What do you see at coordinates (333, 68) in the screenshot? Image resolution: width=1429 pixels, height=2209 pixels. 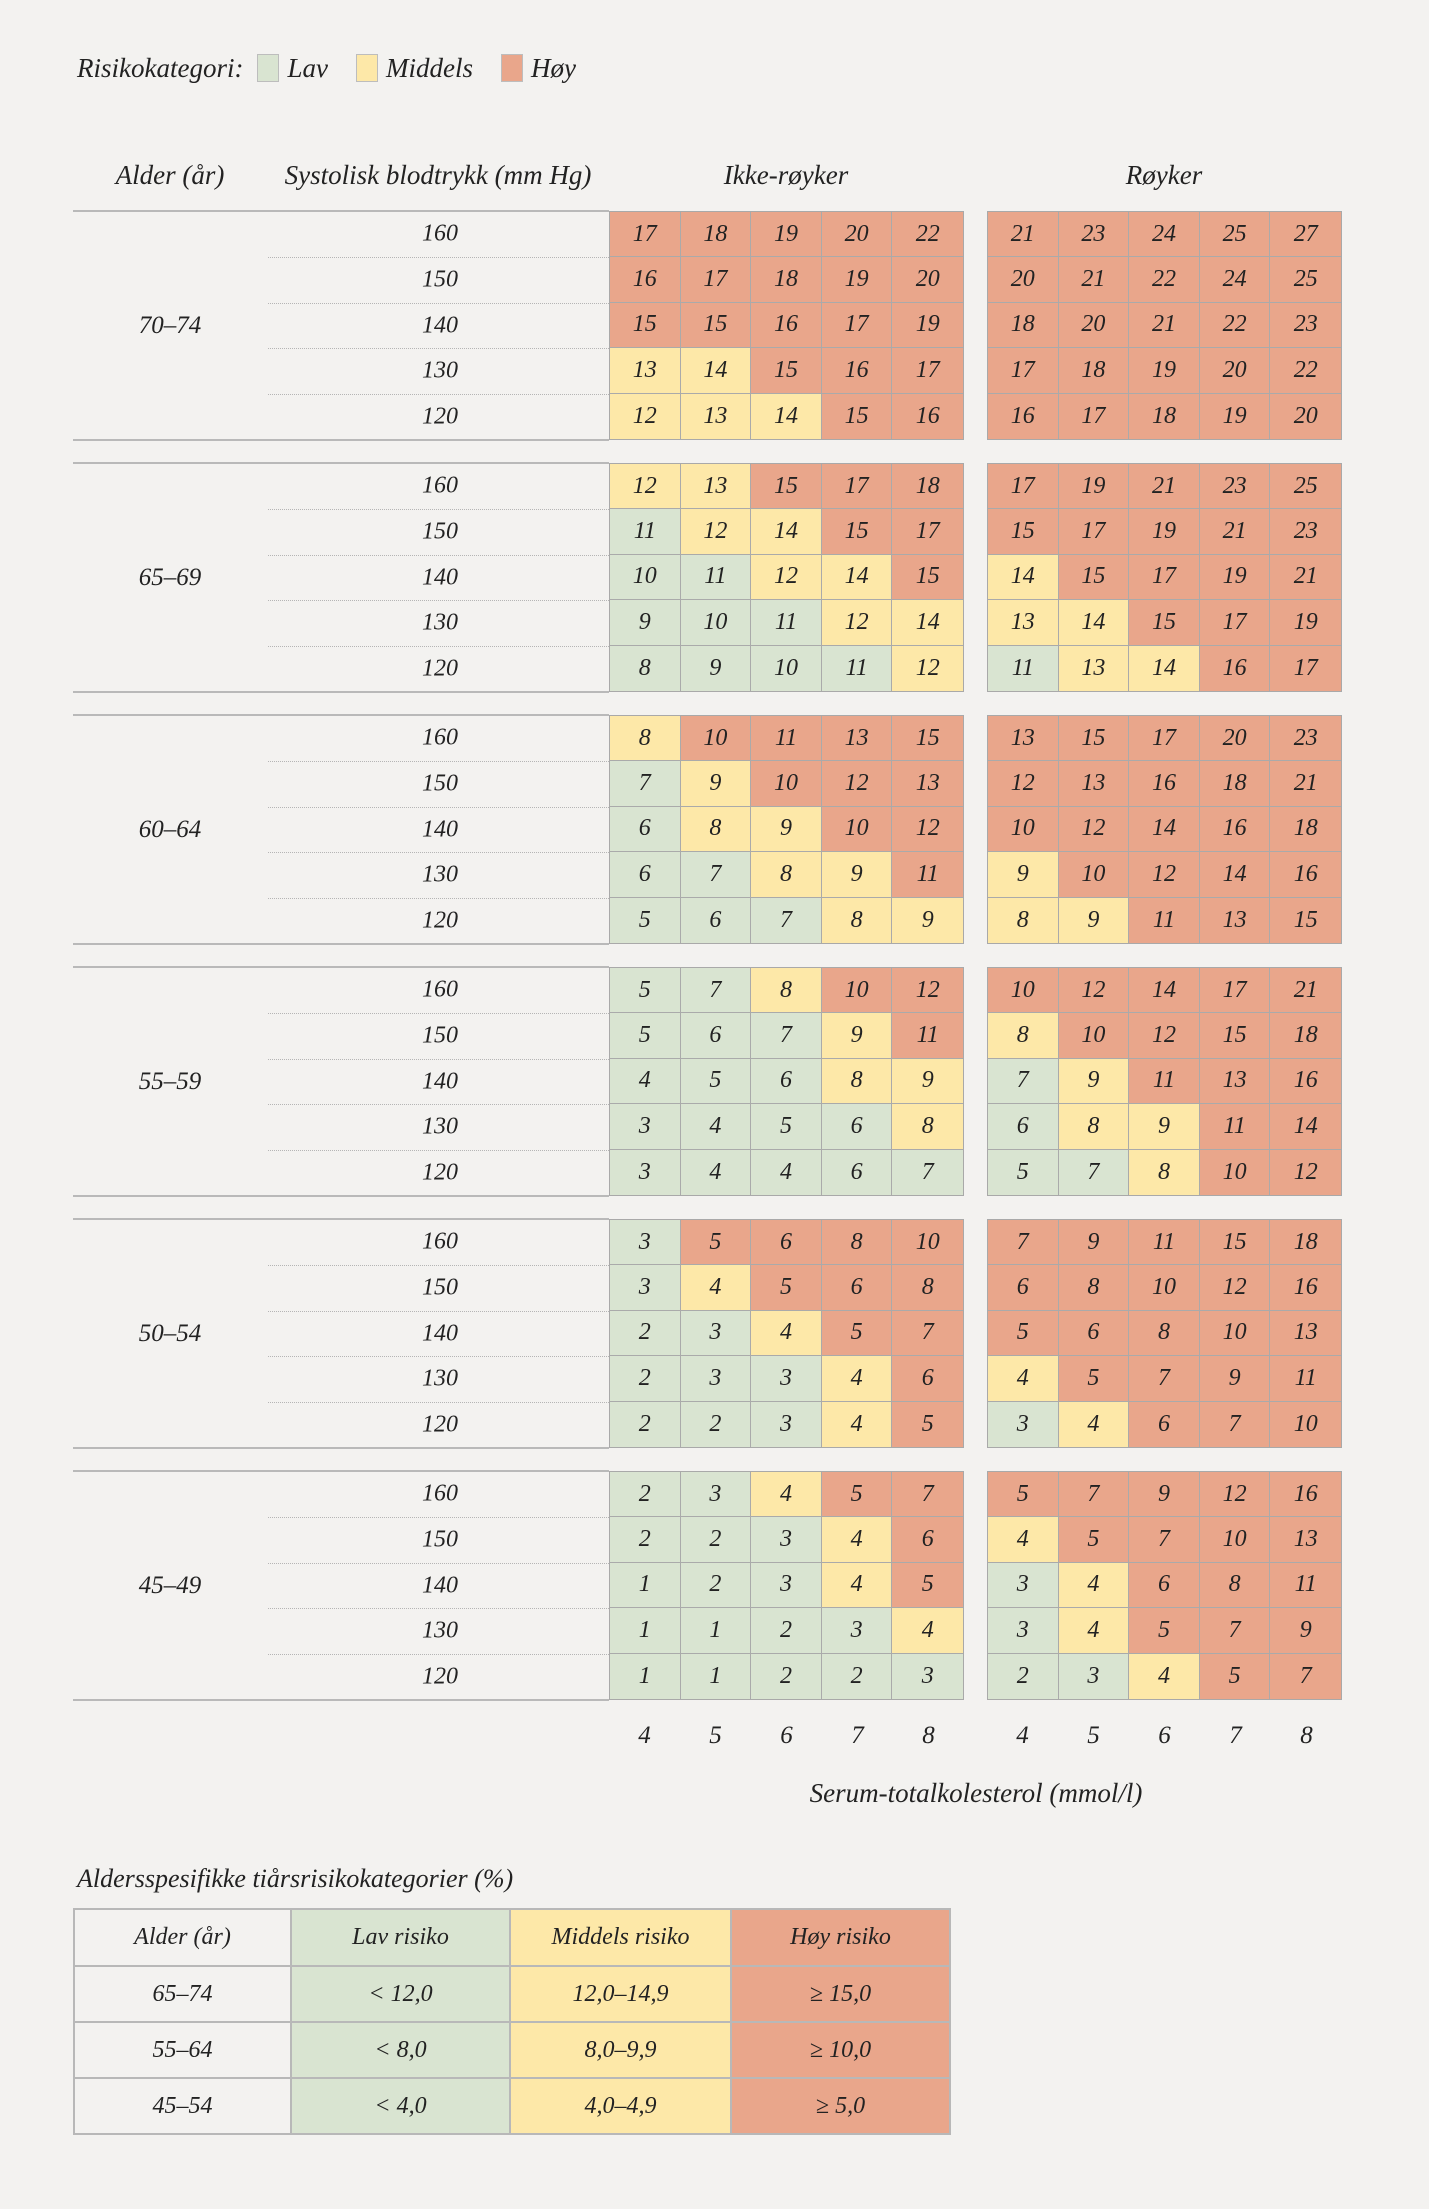 I see `risk-legend: Risikokategori: Lav Middels Høy` at bounding box center [333, 68].